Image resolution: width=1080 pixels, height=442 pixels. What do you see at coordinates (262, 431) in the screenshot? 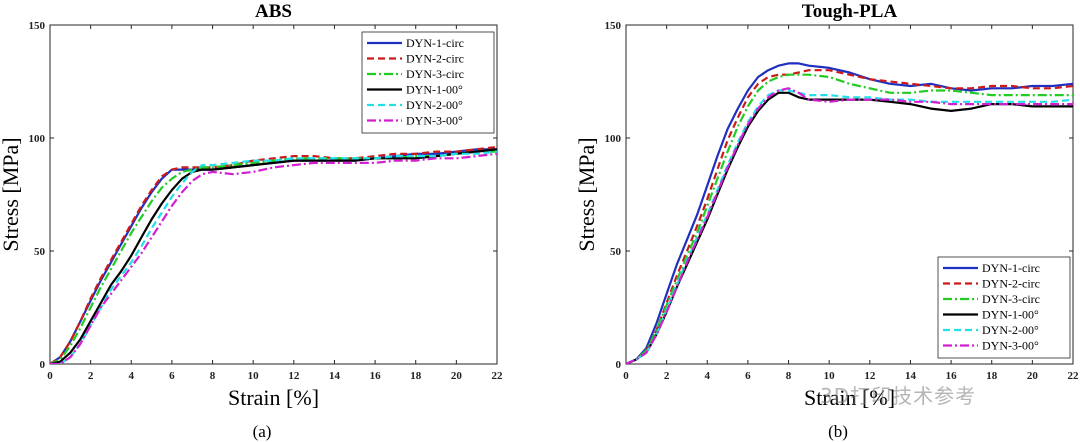
I see `panel-label: (a)` at bounding box center [262, 431].